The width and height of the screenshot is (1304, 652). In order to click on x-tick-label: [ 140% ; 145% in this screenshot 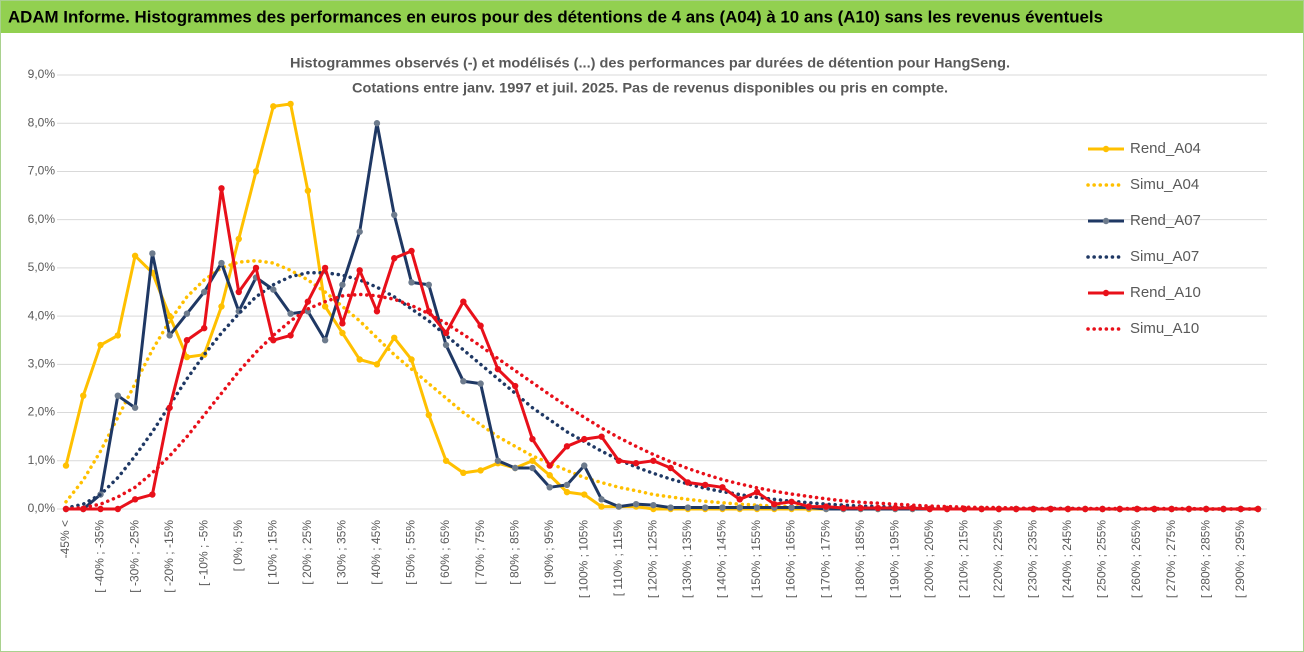, I will do `click(722, 559)`.